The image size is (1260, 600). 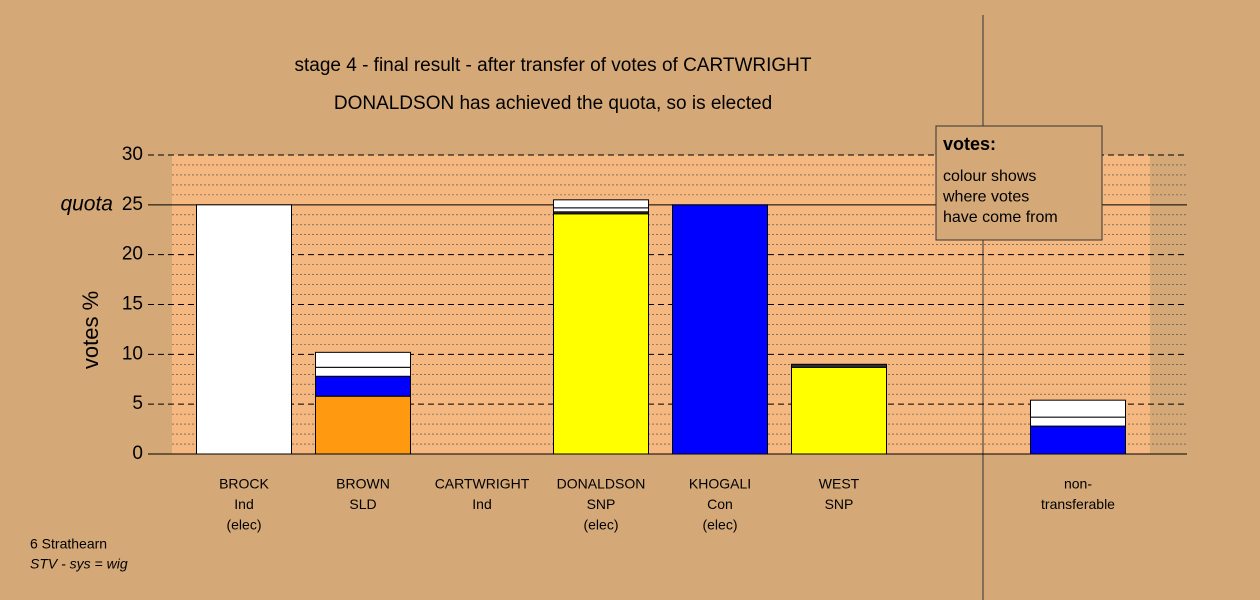 I want to click on legend-text: colour shows, so click(x=989, y=176).